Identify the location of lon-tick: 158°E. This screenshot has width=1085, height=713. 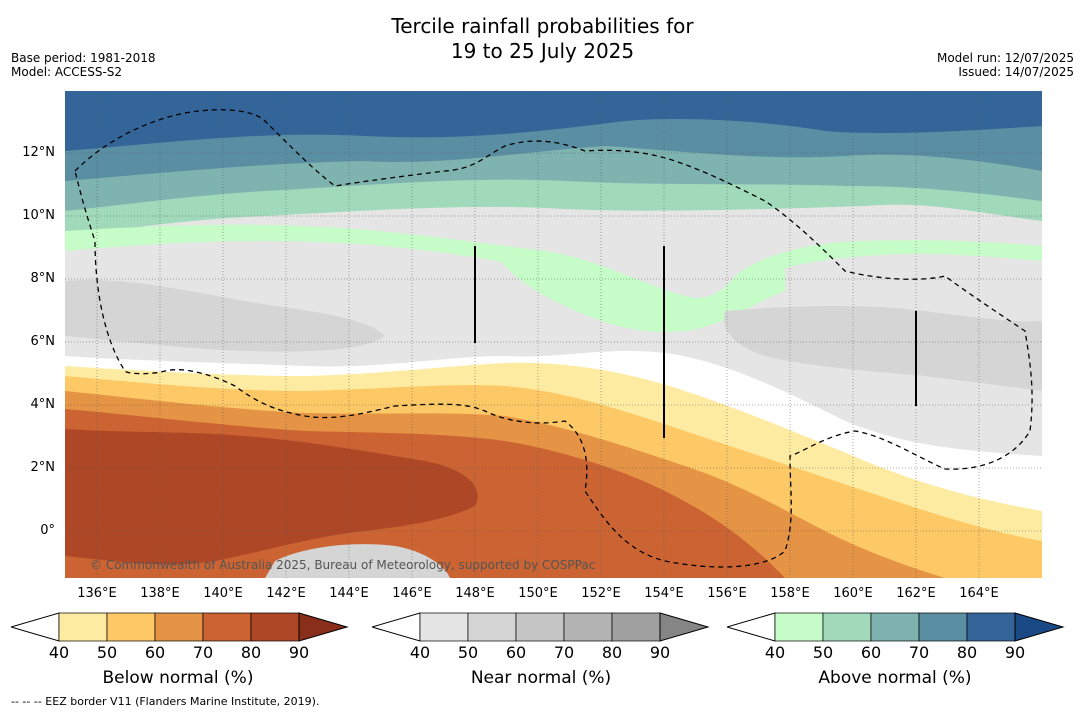
(790, 593).